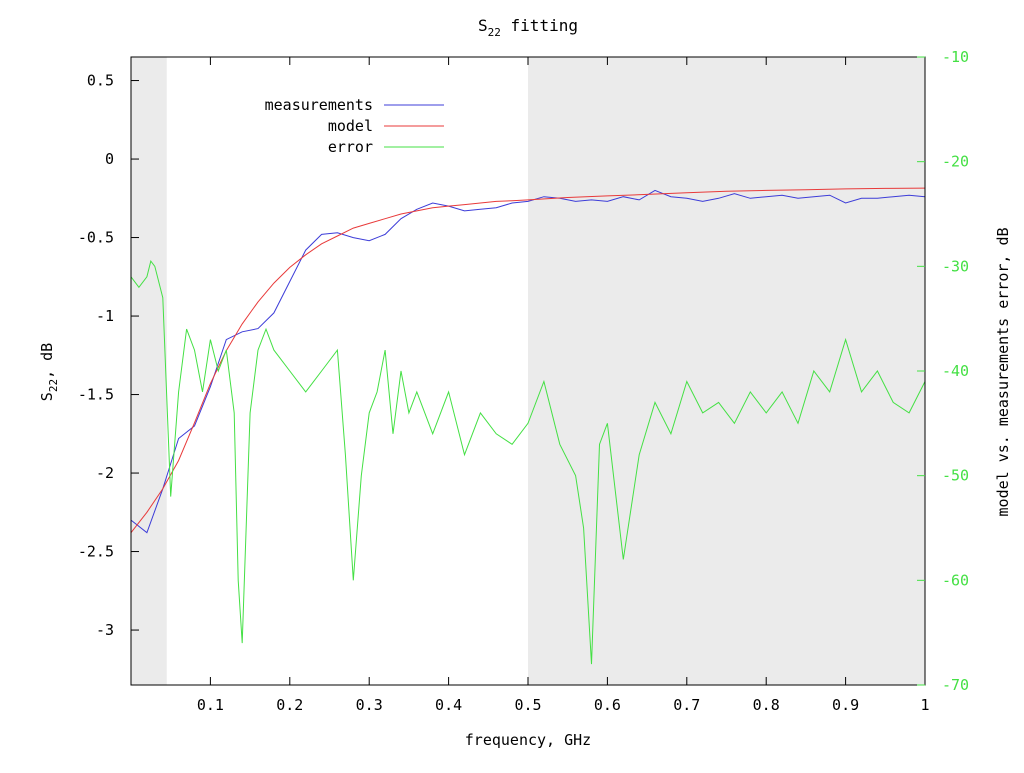 The image size is (1024, 773). Describe the element at coordinates (96, 238) in the screenshot. I see `y-tick-label: -0.5` at that location.